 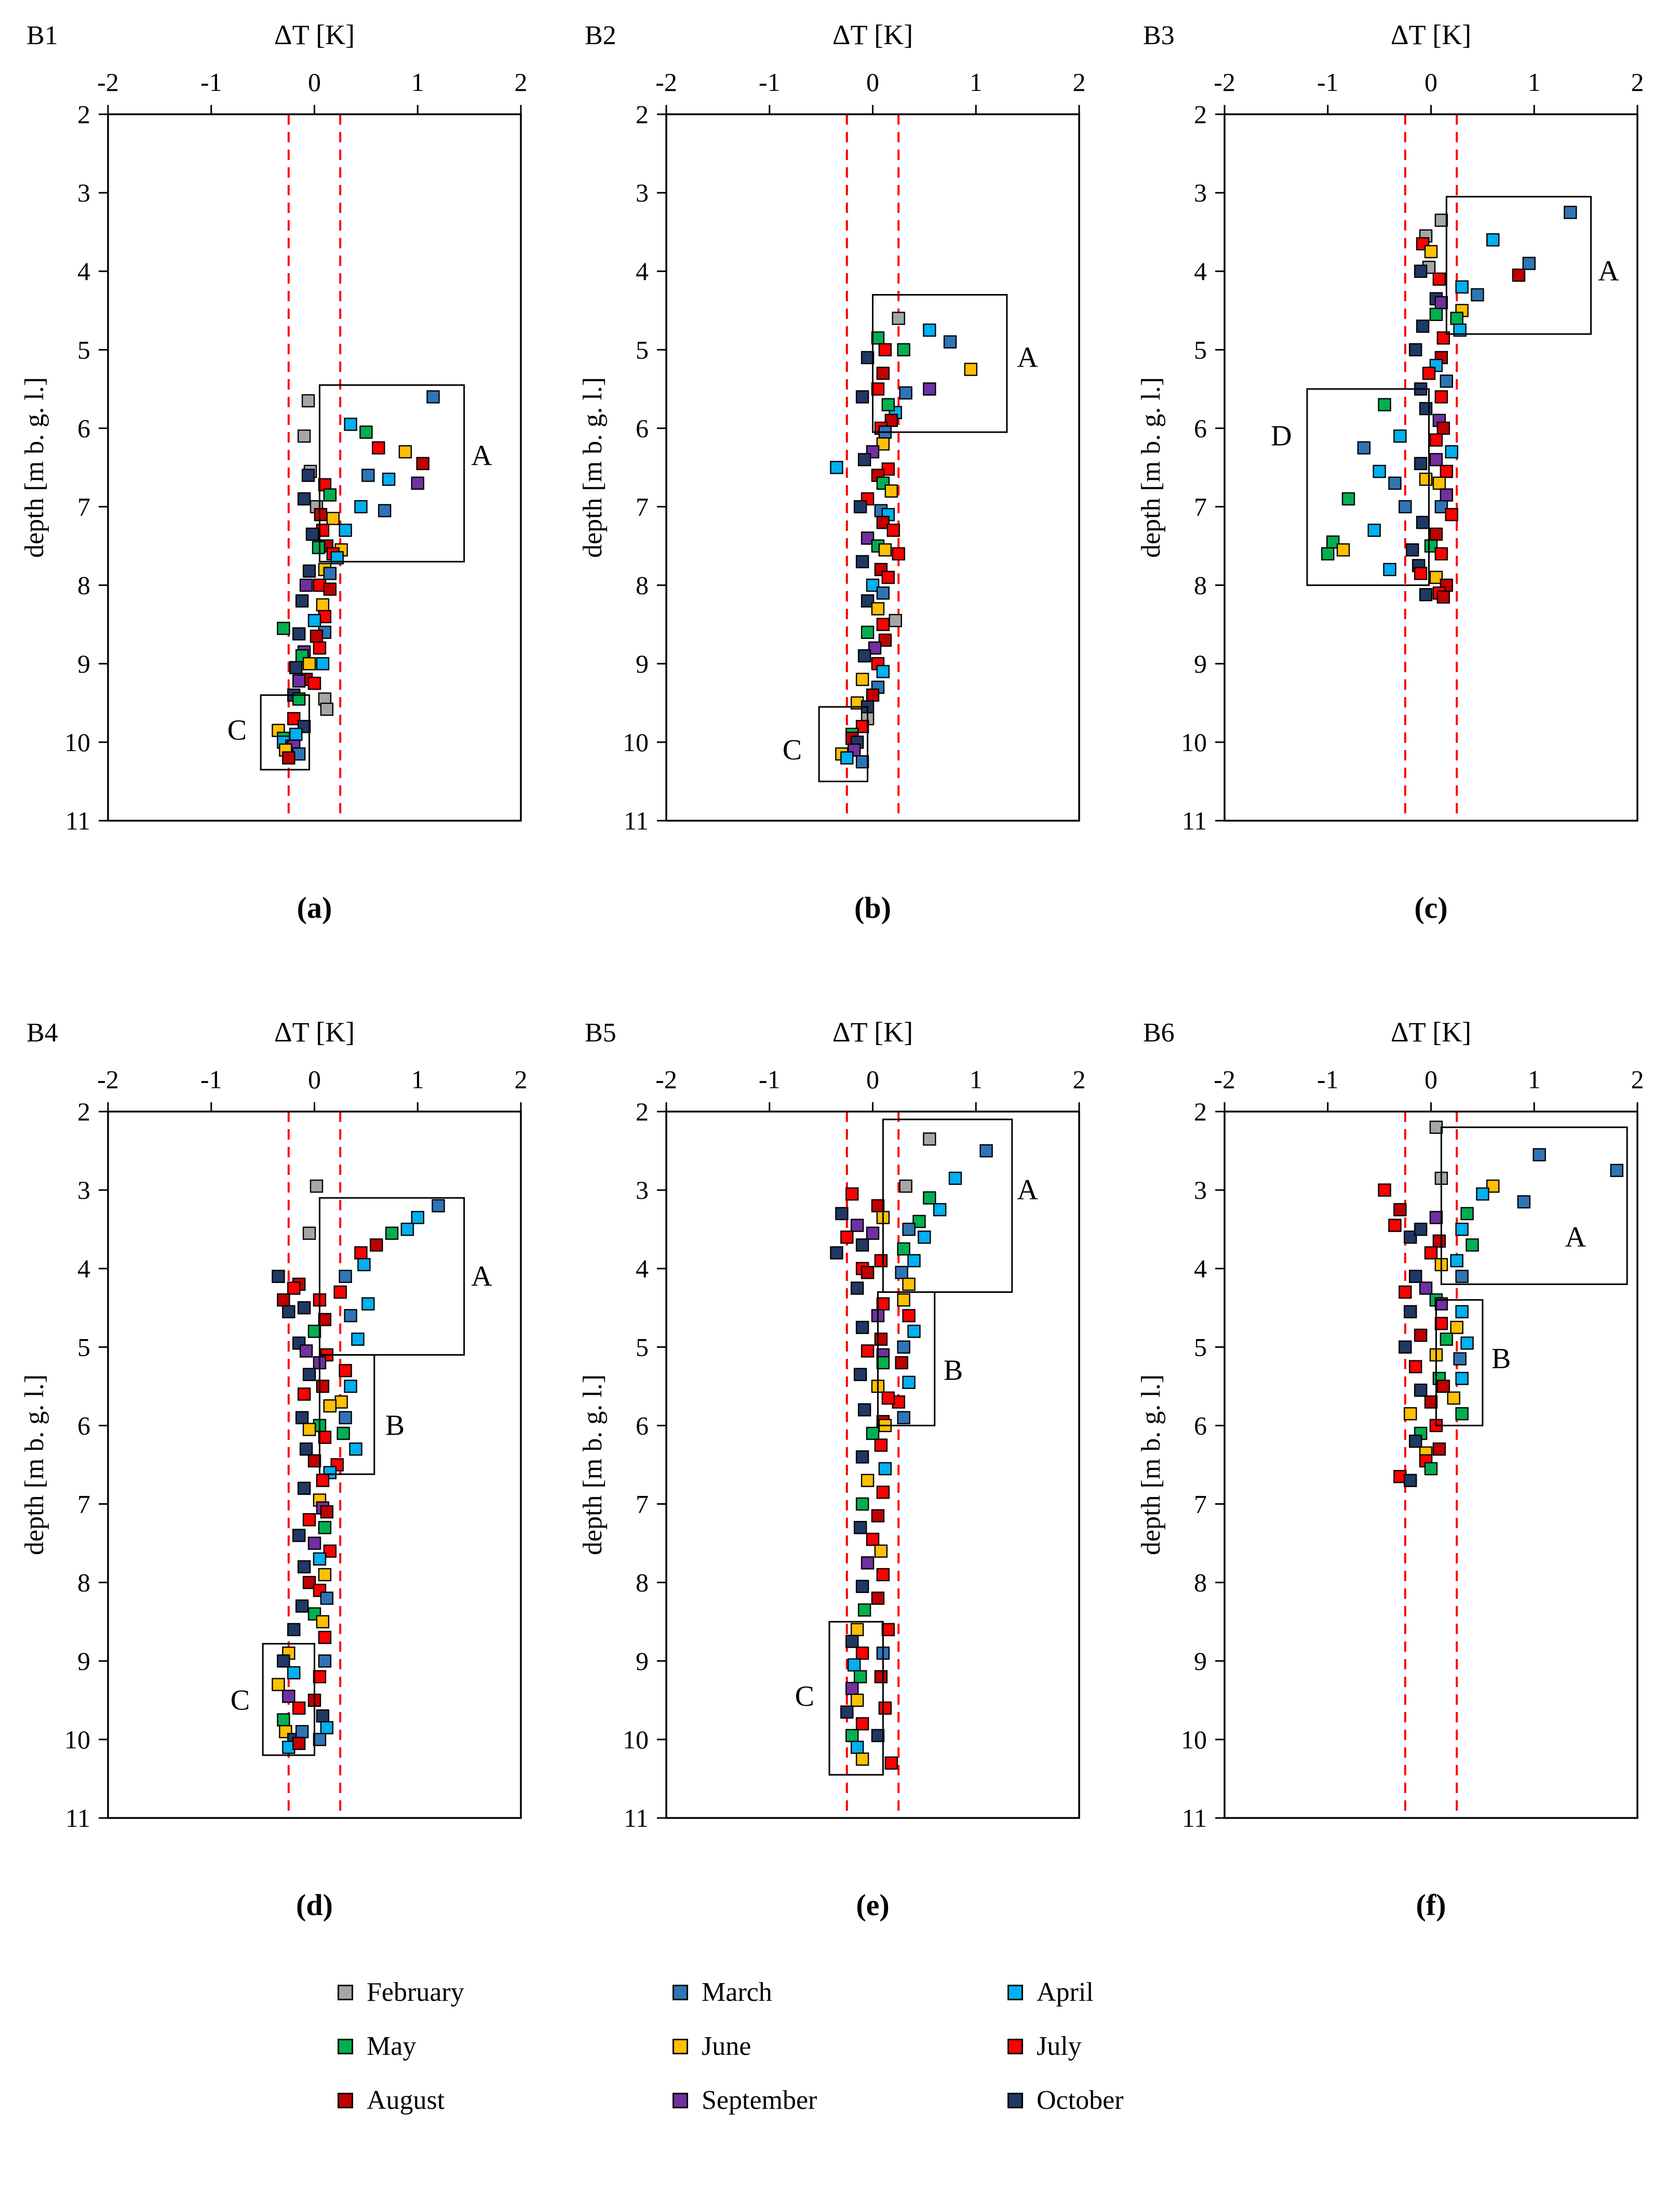 I want to click on annotation-label: B, so click(x=1500, y=1359).